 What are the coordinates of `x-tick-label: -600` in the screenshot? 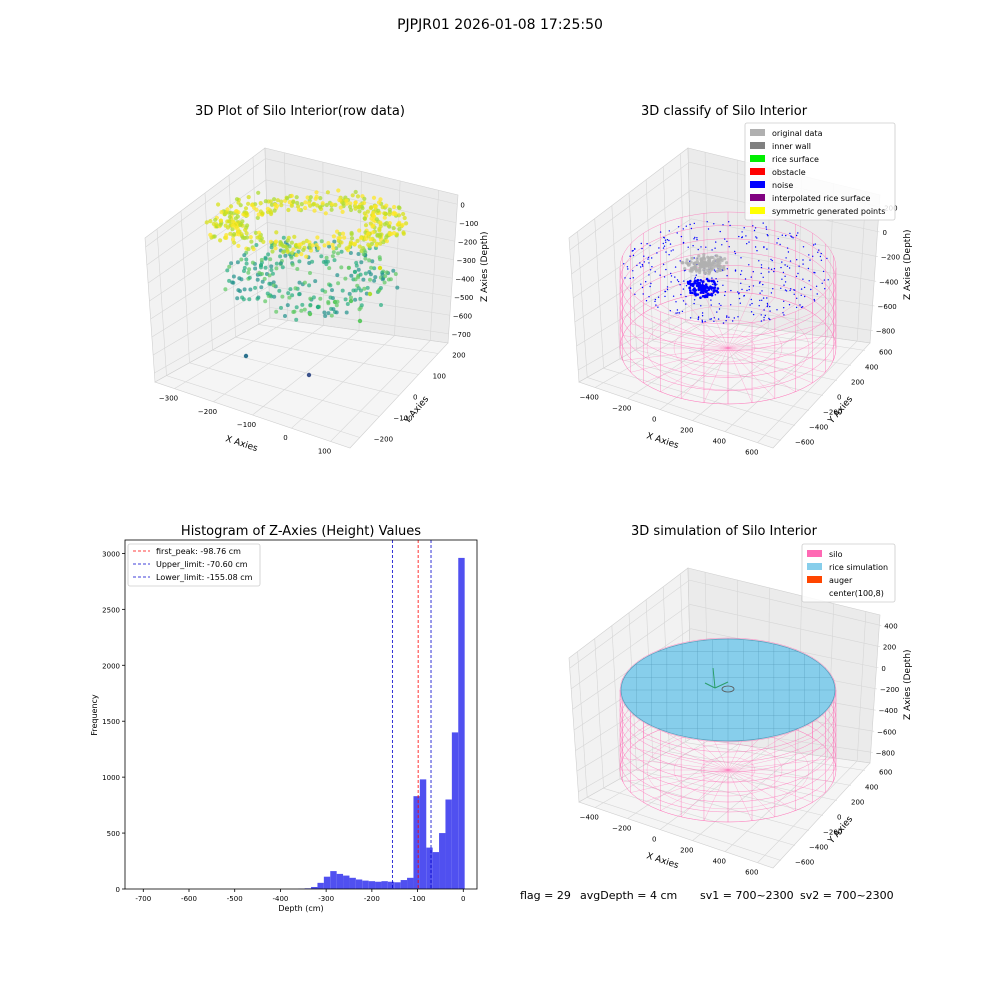 It's located at (189, 899).